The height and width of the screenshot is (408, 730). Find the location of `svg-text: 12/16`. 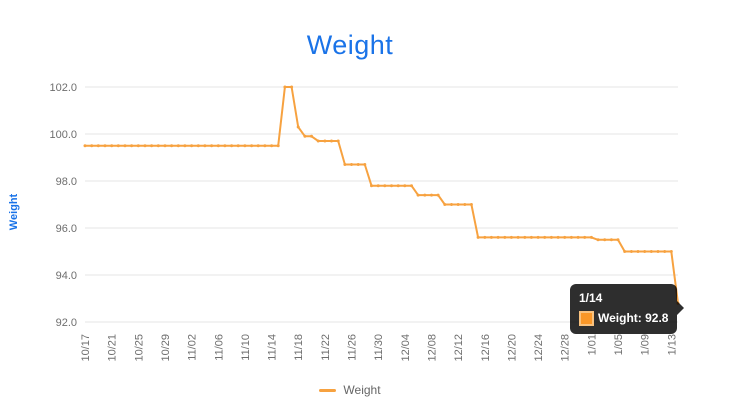

svg-text: 12/16 is located at coordinates (486, 348).